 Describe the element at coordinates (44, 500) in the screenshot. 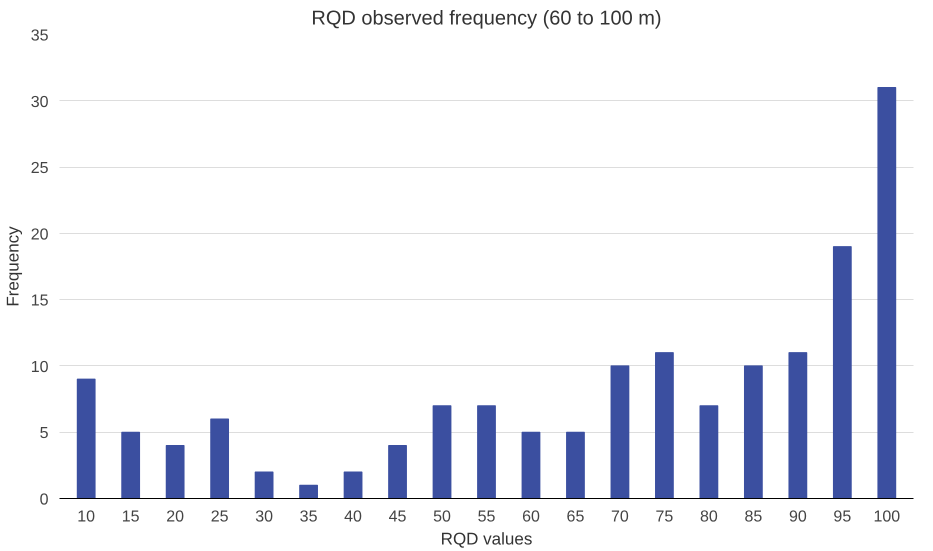

I see `y-tick-label: 0` at that location.